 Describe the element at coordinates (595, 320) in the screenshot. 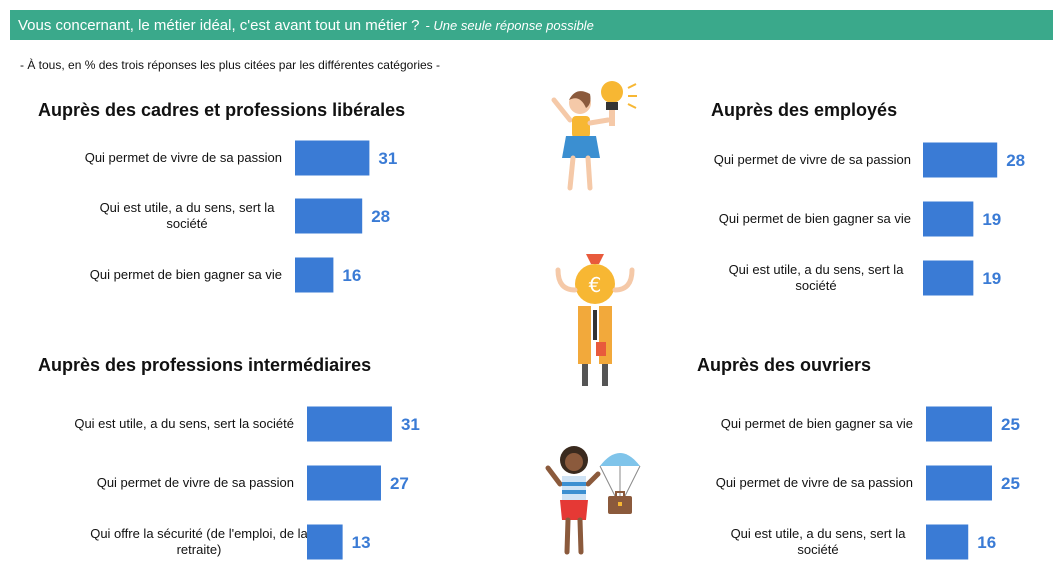

I see `money-bag-person-icon: €` at that location.